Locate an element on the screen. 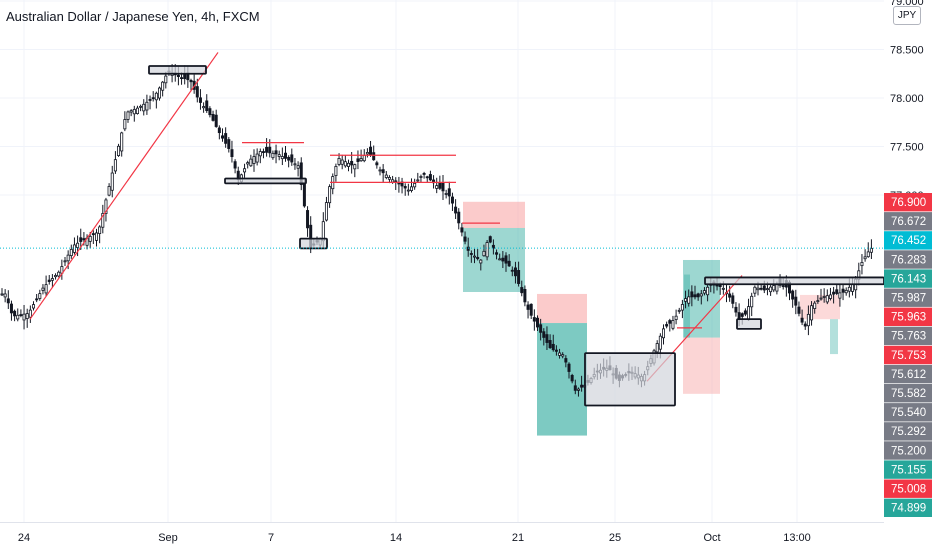 This screenshot has width=932, height=556. price-tick-label: 79.000 is located at coordinates (907, 4).